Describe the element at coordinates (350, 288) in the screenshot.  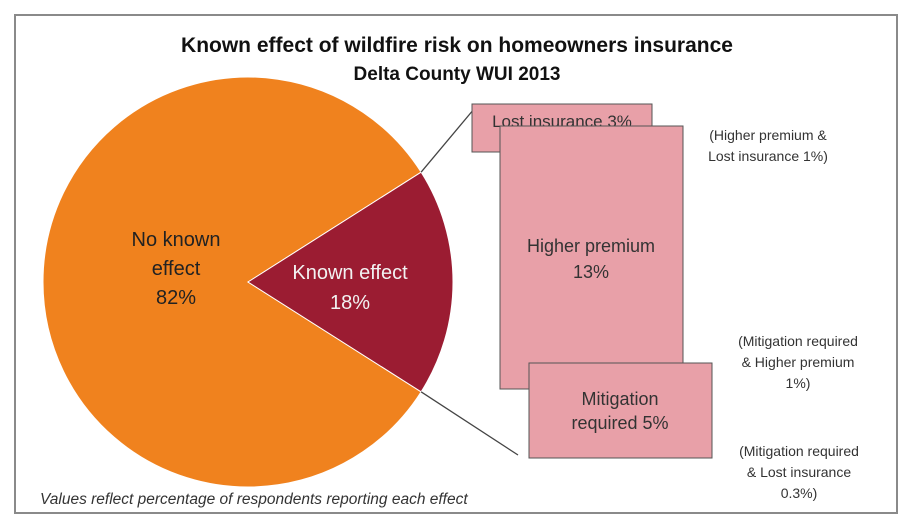
I see `slice-label-known-effect: Known effect 18%` at that location.